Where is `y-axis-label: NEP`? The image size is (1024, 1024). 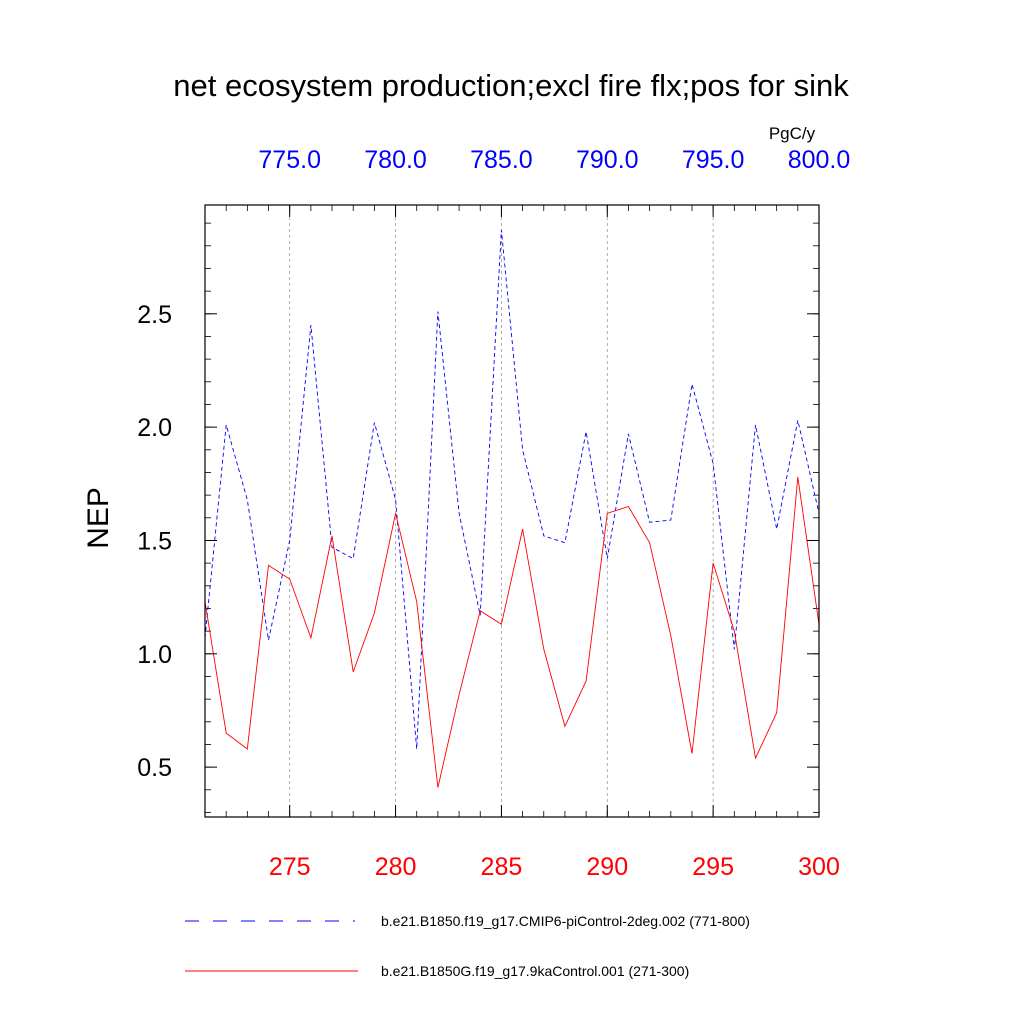 y-axis-label: NEP is located at coordinates (98, 518).